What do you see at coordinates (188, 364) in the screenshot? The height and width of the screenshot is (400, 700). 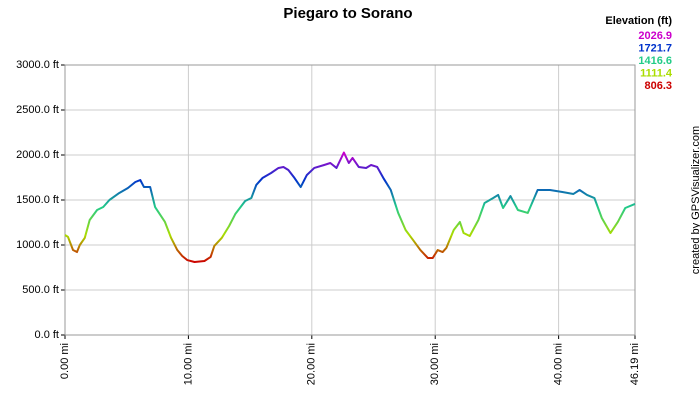 I see `x-tick-label: 10.00 mi` at bounding box center [188, 364].